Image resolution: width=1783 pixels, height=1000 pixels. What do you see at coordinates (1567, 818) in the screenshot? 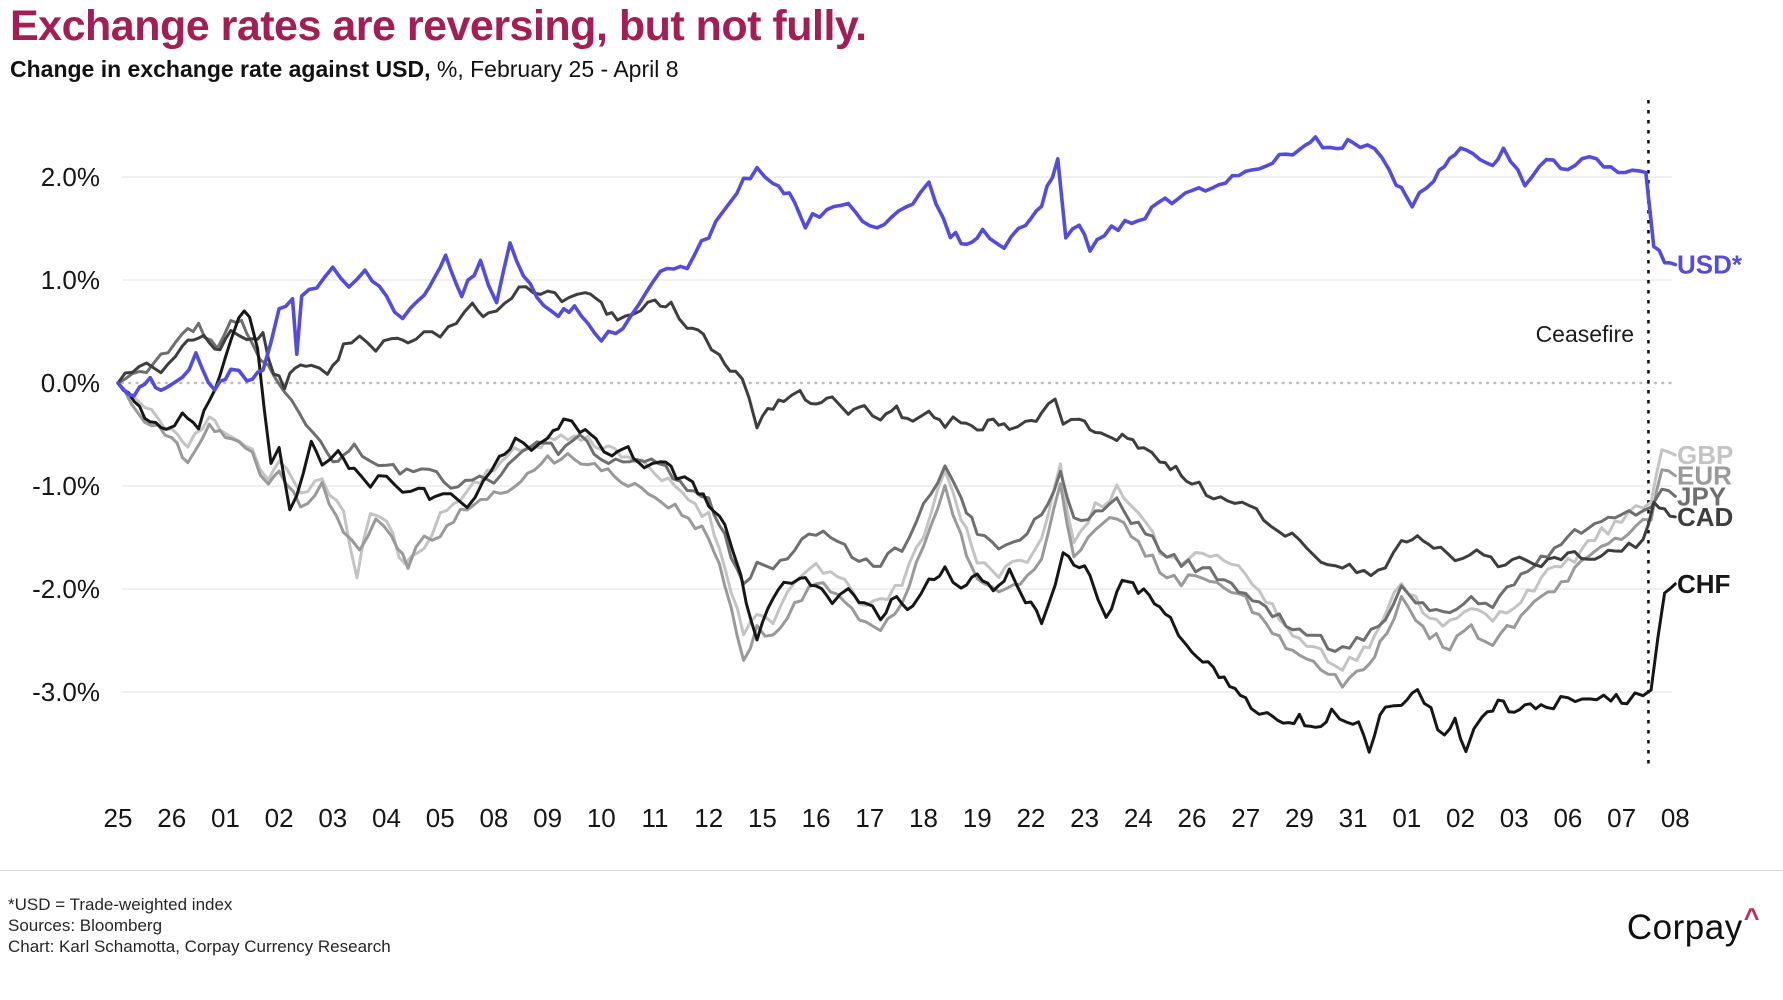
I see `x-tick-label: 06` at bounding box center [1567, 818].